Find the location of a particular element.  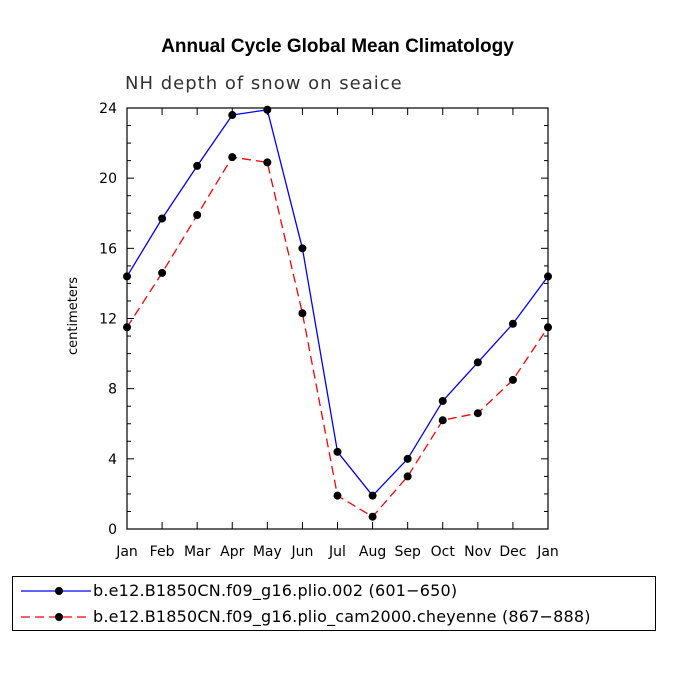

x-tick-label: Oct is located at coordinates (443, 552).